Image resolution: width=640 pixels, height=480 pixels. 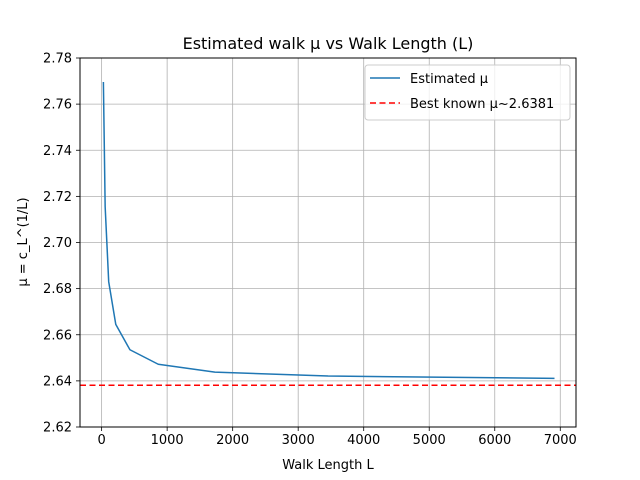 I want to click on y-tick-label: 2.64, so click(x=57, y=381).